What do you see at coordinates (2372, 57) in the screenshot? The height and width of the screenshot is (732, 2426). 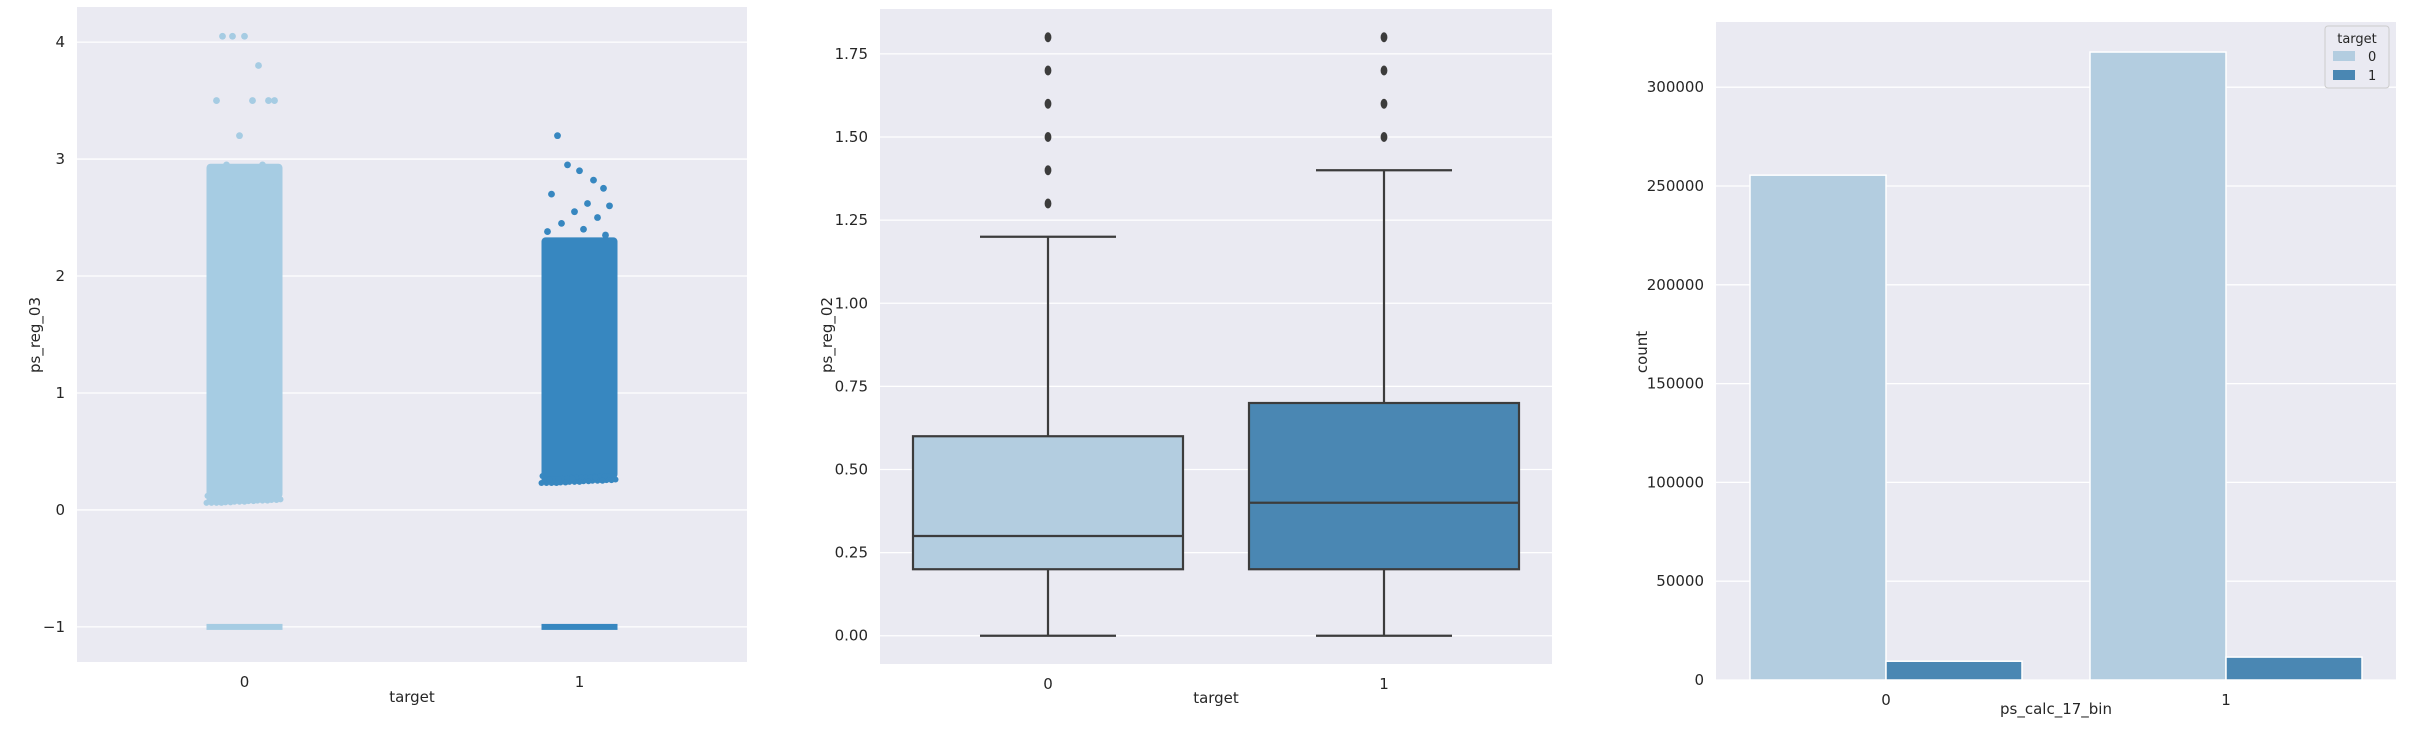 I see `legend-label-0: 0` at bounding box center [2372, 57].